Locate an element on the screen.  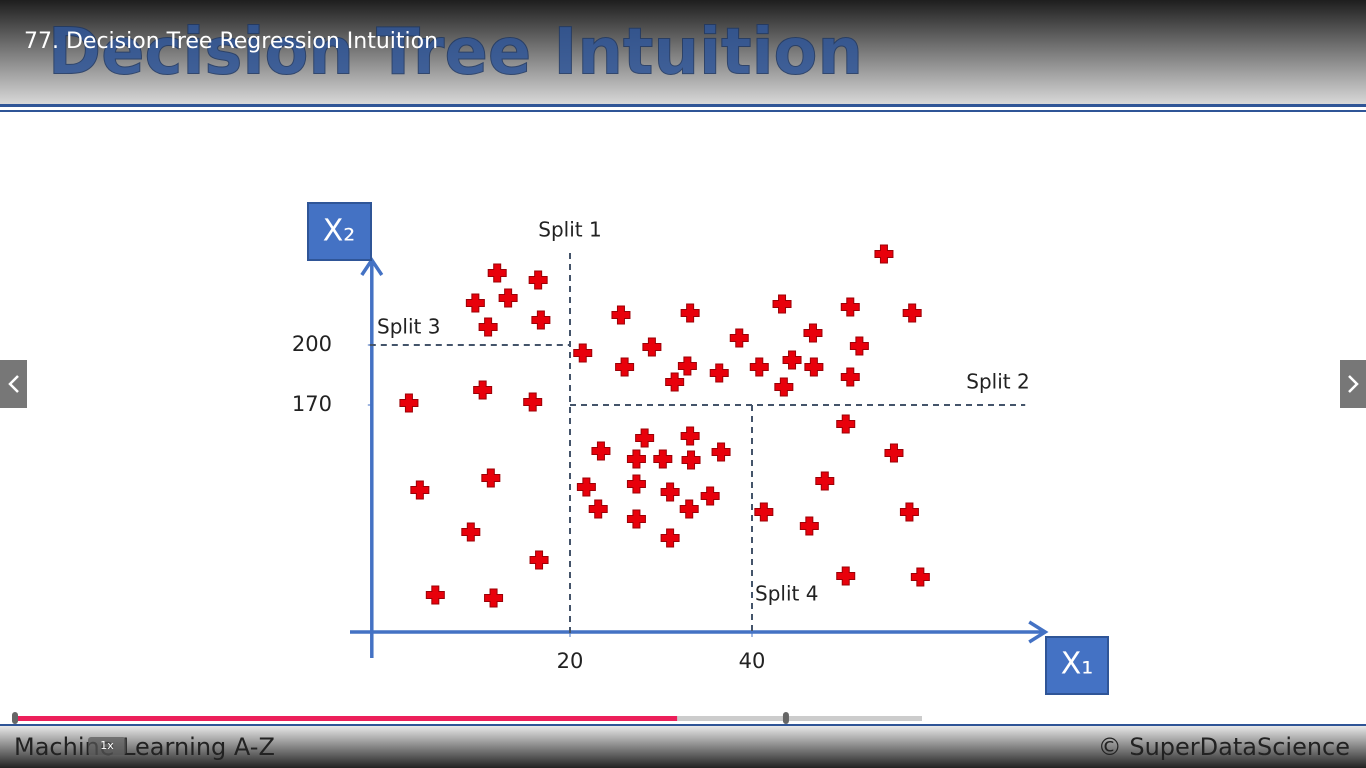
y-label-box is located at coordinates (339, 231).